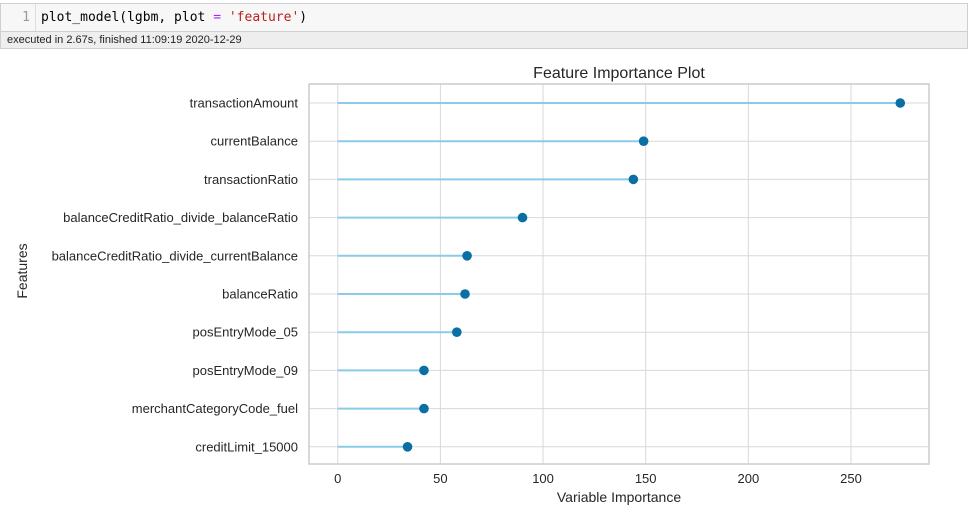 The width and height of the screenshot is (970, 523). What do you see at coordinates (440, 478) in the screenshot?
I see `x-tick-label: 50` at bounding box center [440, 478].